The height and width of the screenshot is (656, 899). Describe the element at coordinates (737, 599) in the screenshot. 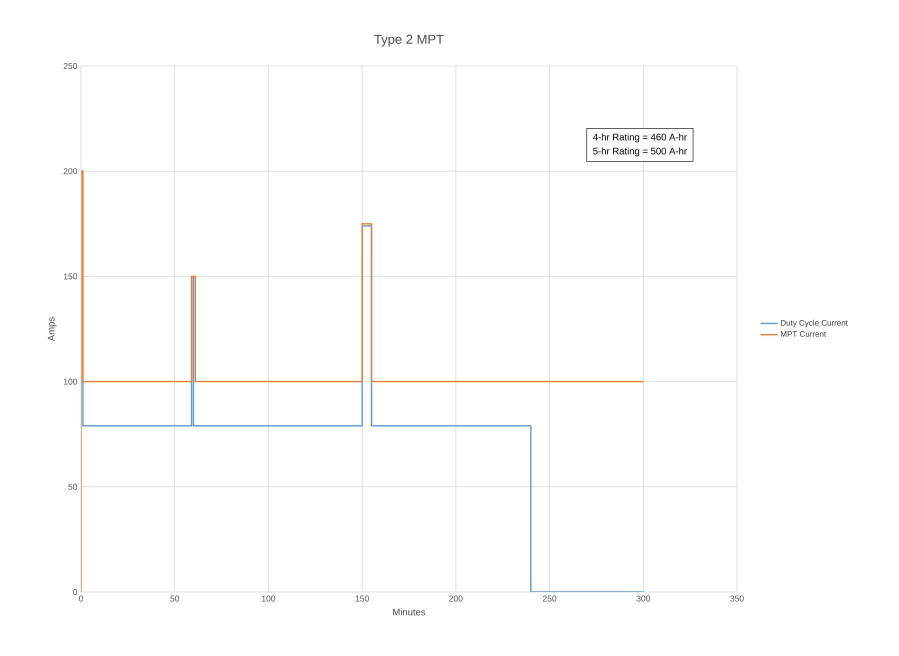

I see `x-tick-label: 350` at that location.